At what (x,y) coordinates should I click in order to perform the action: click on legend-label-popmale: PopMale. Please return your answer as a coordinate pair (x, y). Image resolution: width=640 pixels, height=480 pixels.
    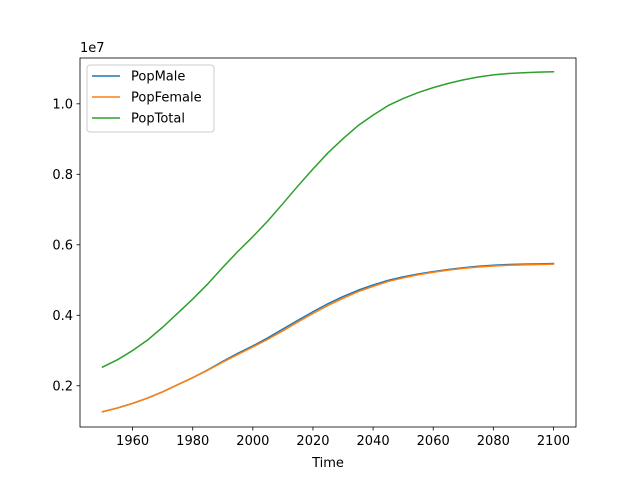
    Looking at the image, I should click on (158, 77).